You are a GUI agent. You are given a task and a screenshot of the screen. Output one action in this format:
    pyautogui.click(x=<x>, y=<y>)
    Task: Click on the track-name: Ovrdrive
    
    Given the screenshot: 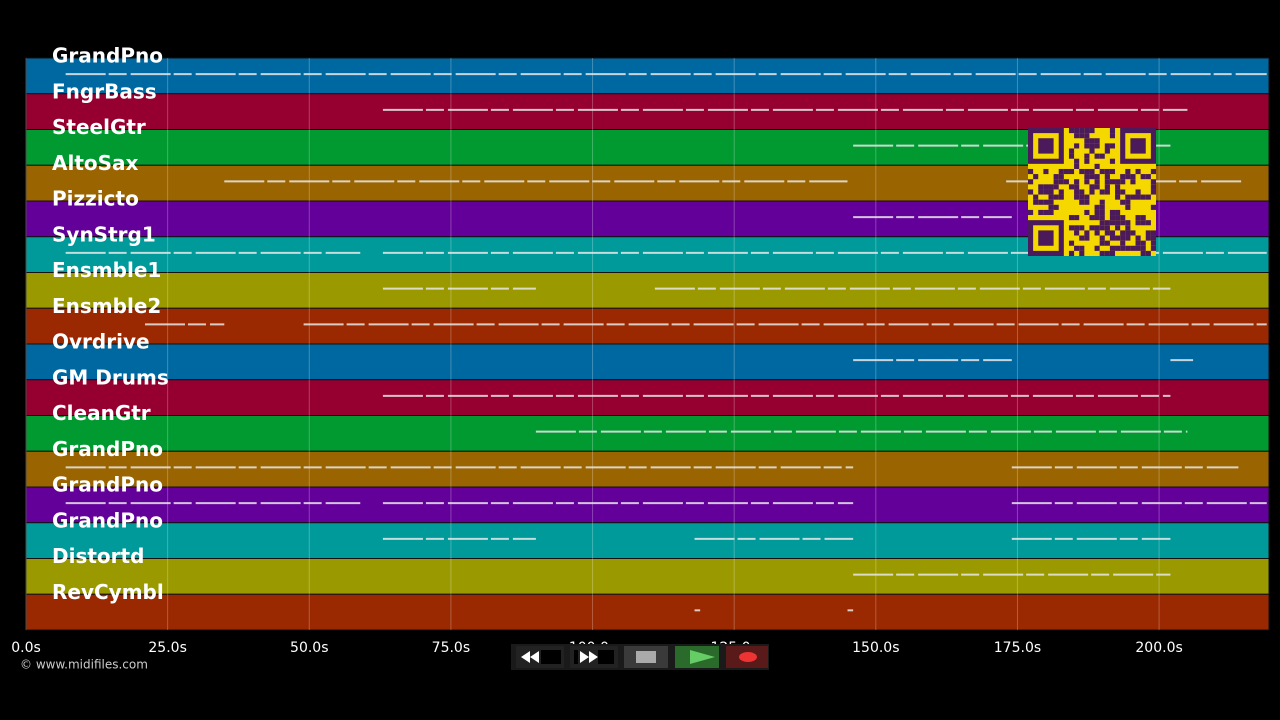 What is the action you would take?
    pyautogui.click(x=101, y=342)
    